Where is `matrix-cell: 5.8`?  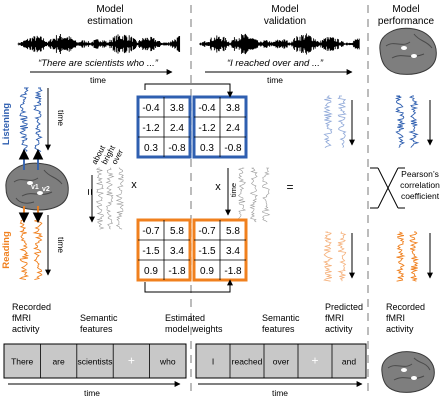
matrix-cell: 5.8 is located at coordinates (233, 231).